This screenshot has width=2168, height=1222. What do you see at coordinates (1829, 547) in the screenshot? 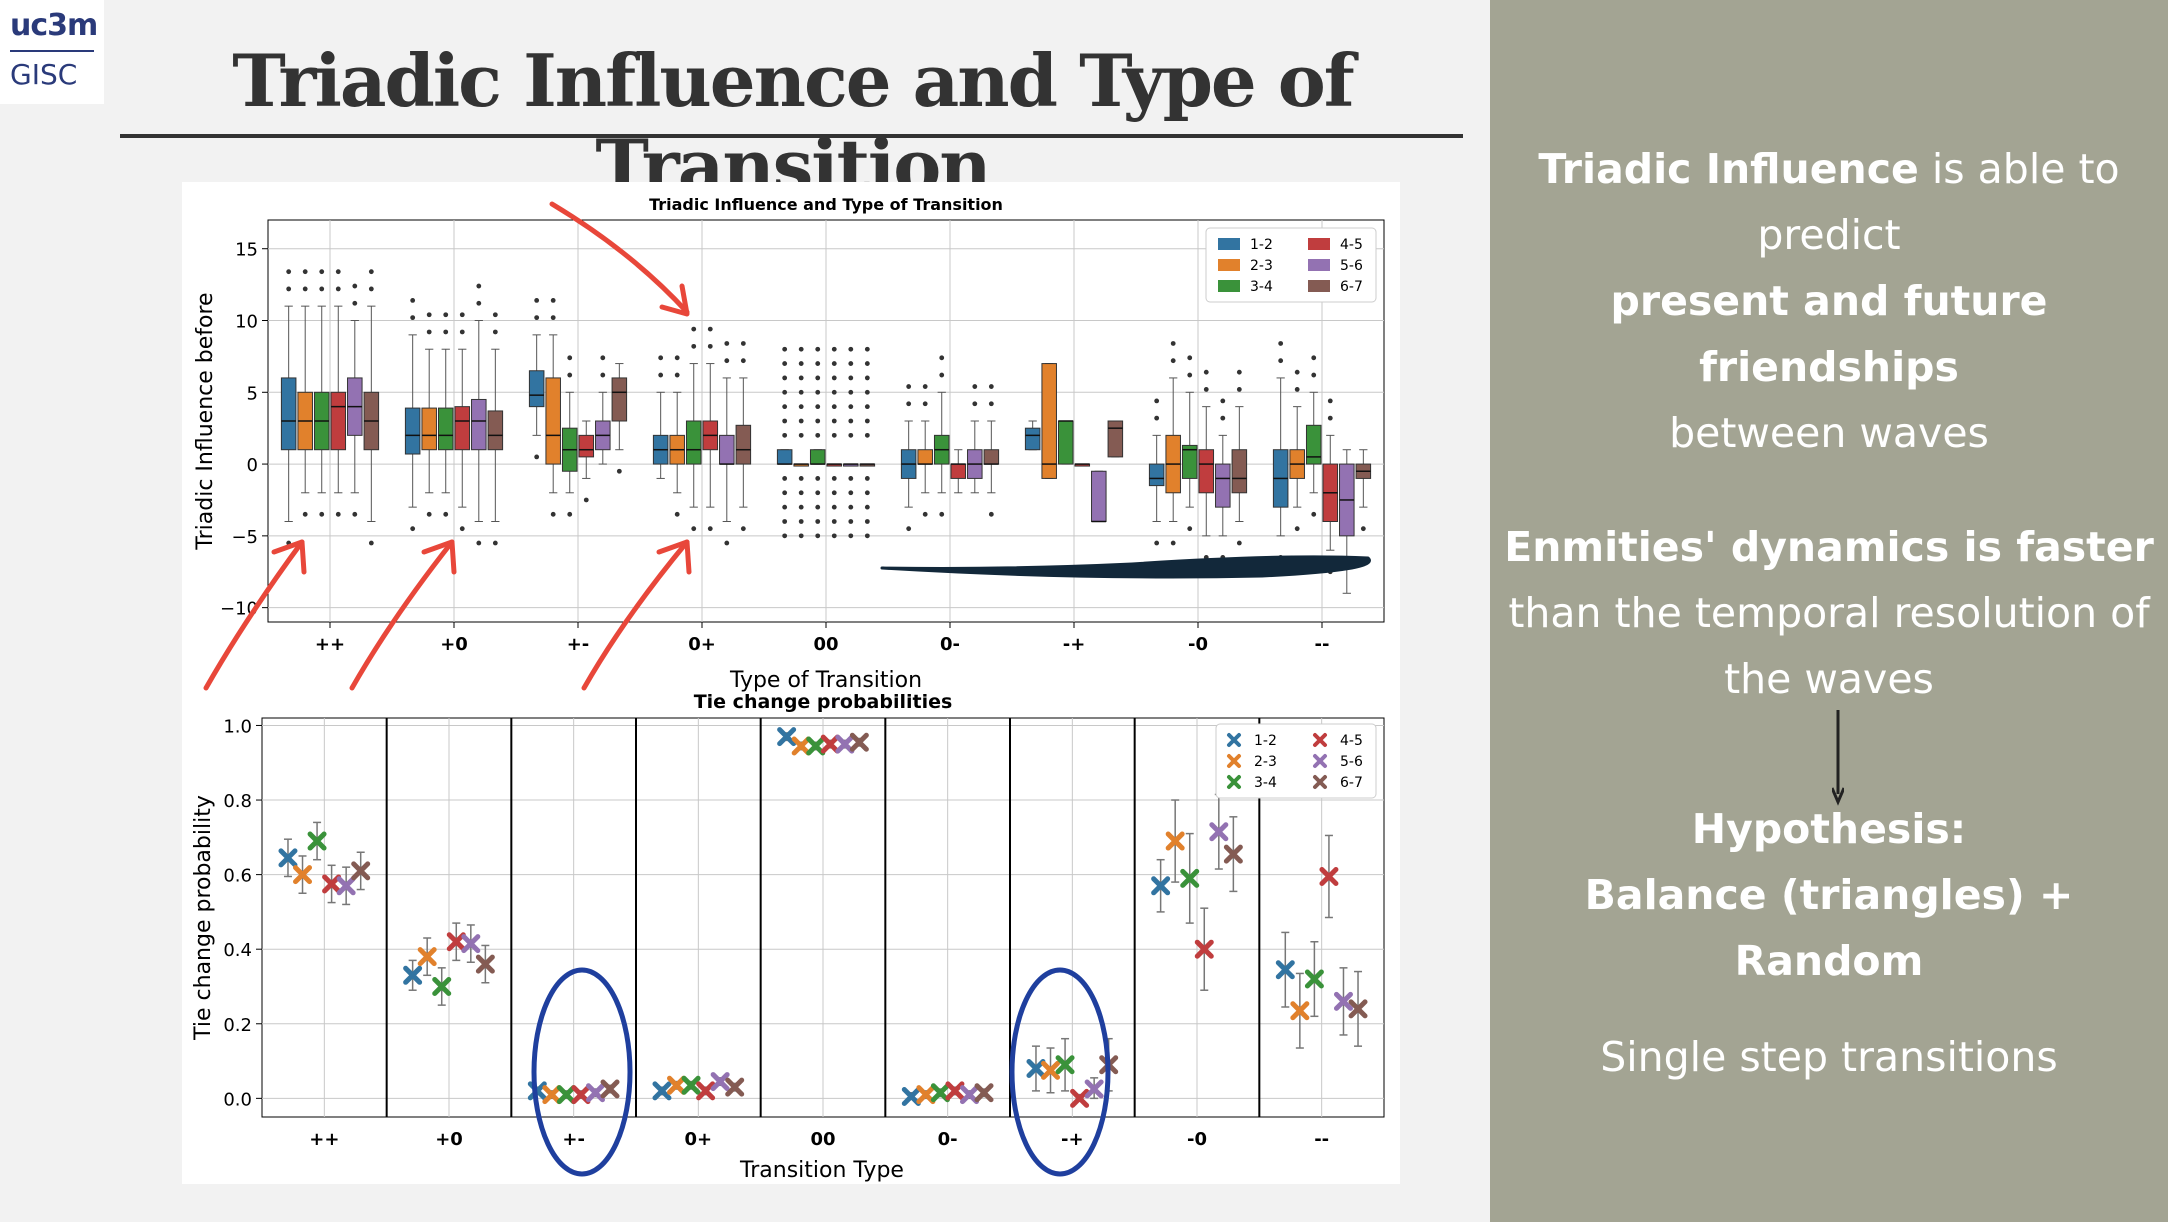
I see `side-bold-text: Enmities' dynamics is faster` at bounding box center [1829, 547].